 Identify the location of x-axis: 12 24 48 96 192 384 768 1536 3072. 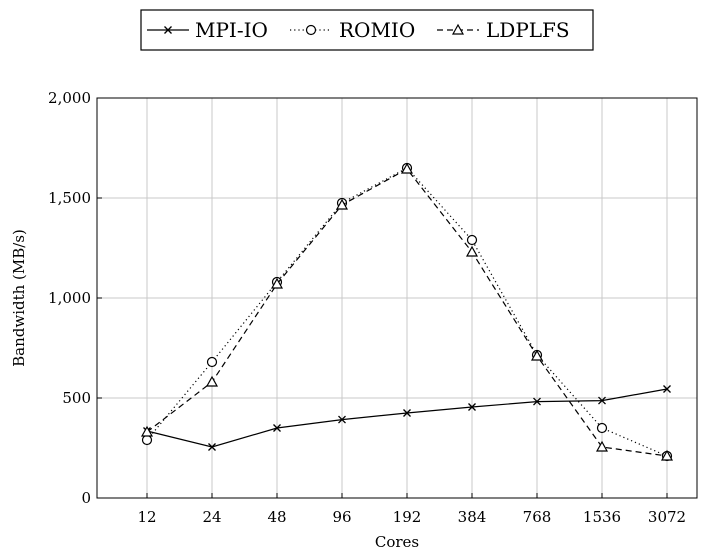
(411, 509).